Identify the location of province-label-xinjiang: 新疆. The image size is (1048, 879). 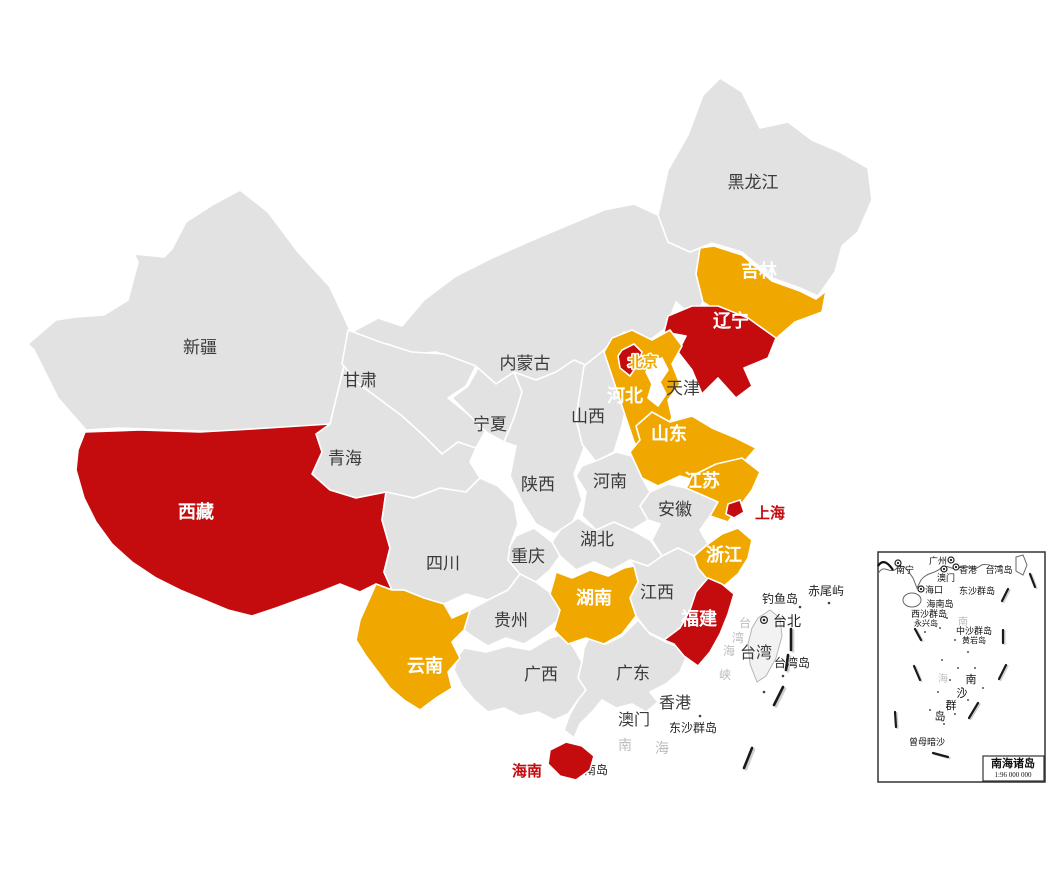
(200, 347).